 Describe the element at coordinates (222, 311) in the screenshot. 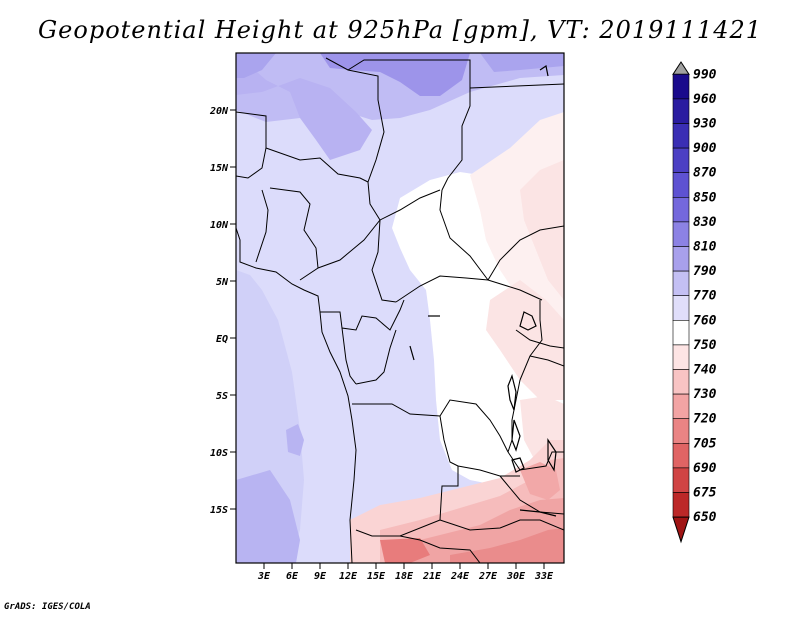

I see `latitude-axis: 20N 15N 10N 5N EQ 5S 10S 15S` at that location.